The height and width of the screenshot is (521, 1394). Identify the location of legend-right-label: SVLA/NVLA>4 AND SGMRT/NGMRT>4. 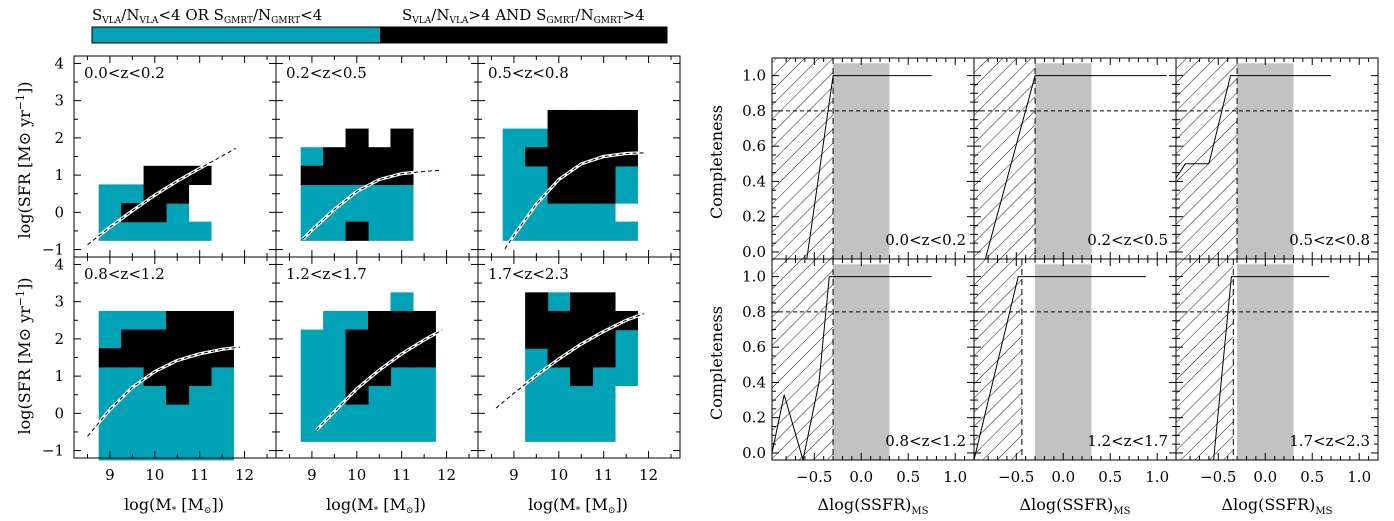
(523, 16).